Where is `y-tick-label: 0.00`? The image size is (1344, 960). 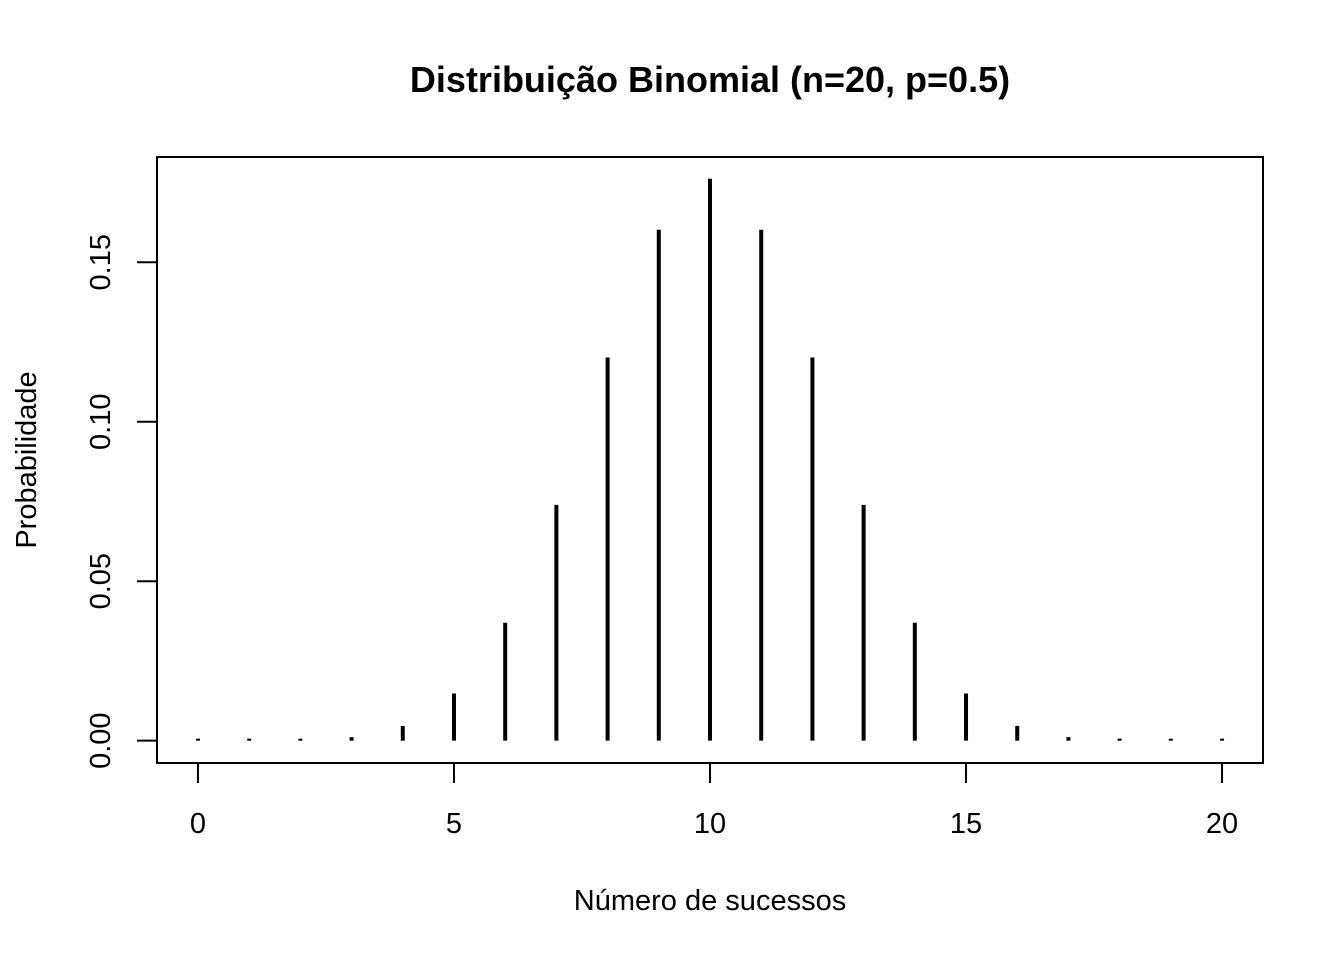 y-tick-label: 0.00 is located at coordinates (101, 740).